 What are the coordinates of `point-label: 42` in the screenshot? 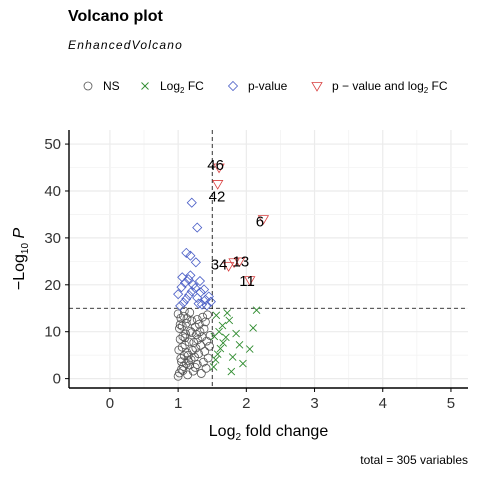 It's located at (217, 197).